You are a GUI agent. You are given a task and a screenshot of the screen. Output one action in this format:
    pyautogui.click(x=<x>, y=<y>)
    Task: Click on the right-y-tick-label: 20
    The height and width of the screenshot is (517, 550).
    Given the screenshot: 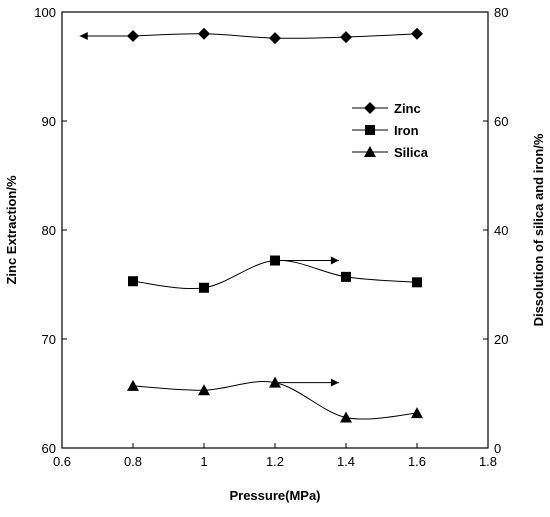 What is the action you would take?
    pyautogui.click(x=501, y=339)
    